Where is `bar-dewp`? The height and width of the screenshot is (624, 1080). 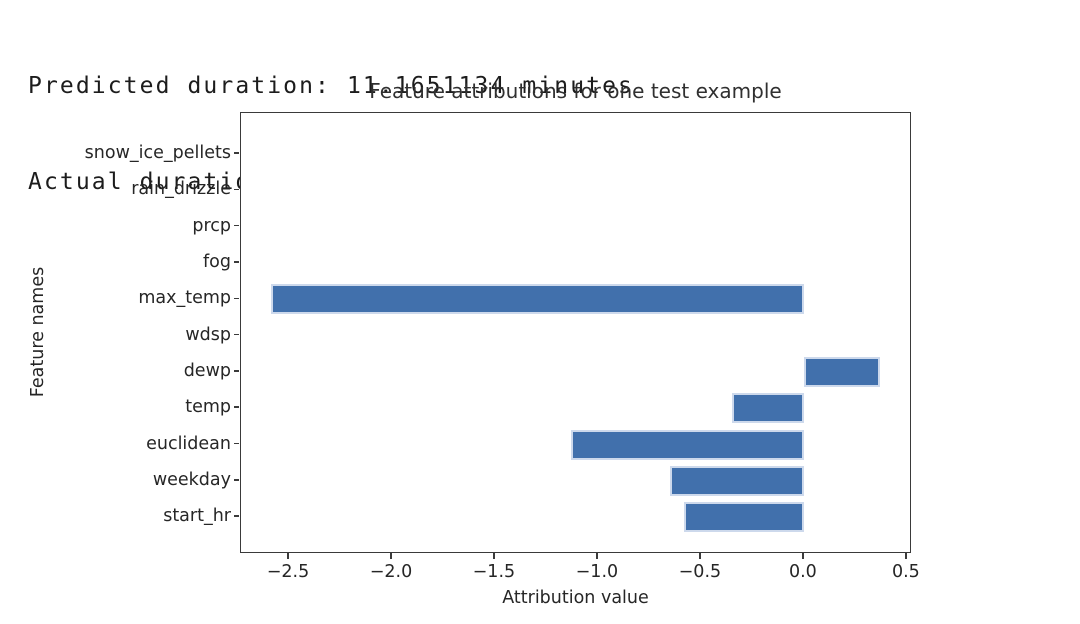
bar-dewp is located at coordinates (842, 371).